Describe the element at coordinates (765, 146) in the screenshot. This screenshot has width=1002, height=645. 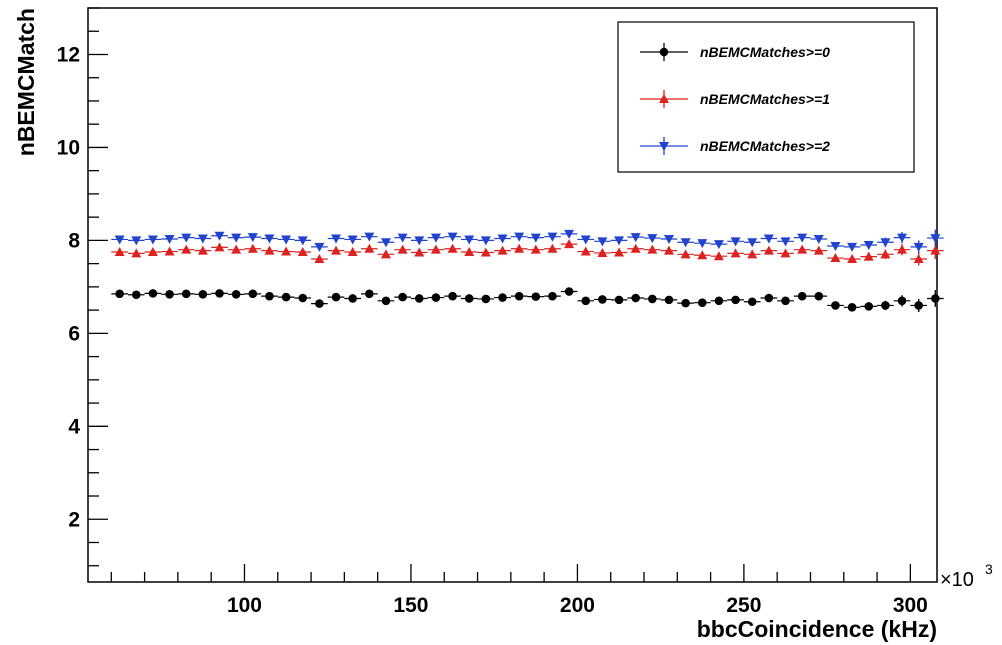
I see `legend-label: nBEMCMatches>=2` at that location.